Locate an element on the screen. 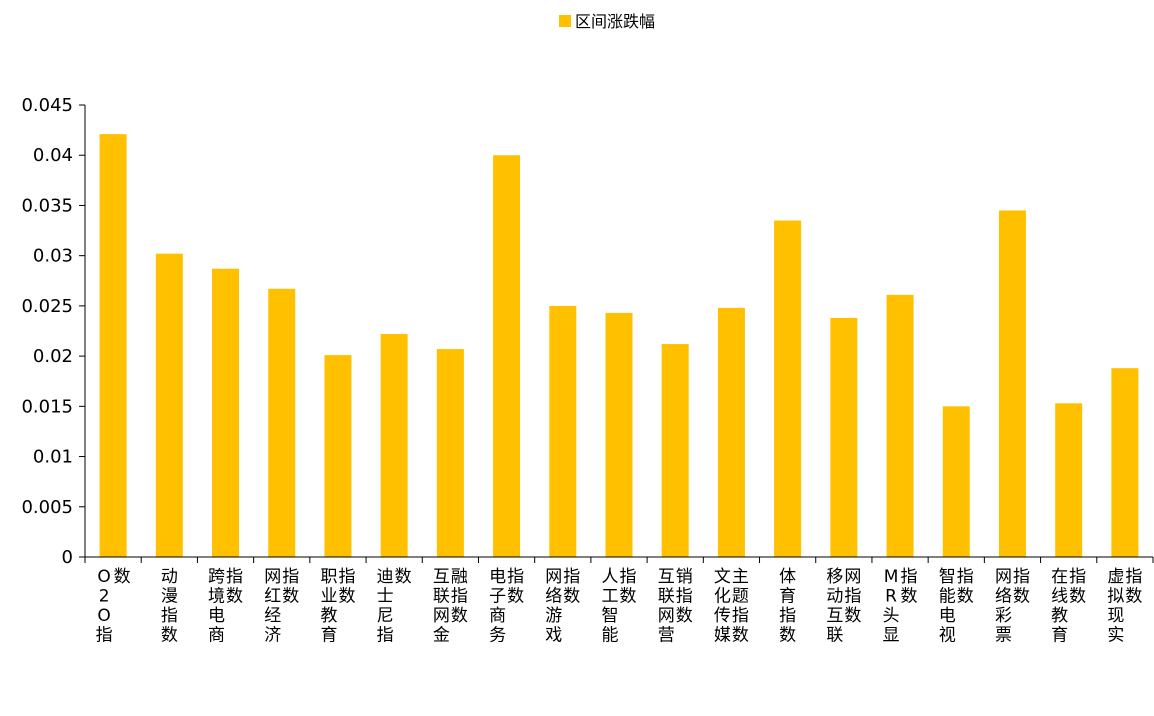 The width and height of the screenshot is (1154, 716). legend-swatch is located at coordinates (565, 21).